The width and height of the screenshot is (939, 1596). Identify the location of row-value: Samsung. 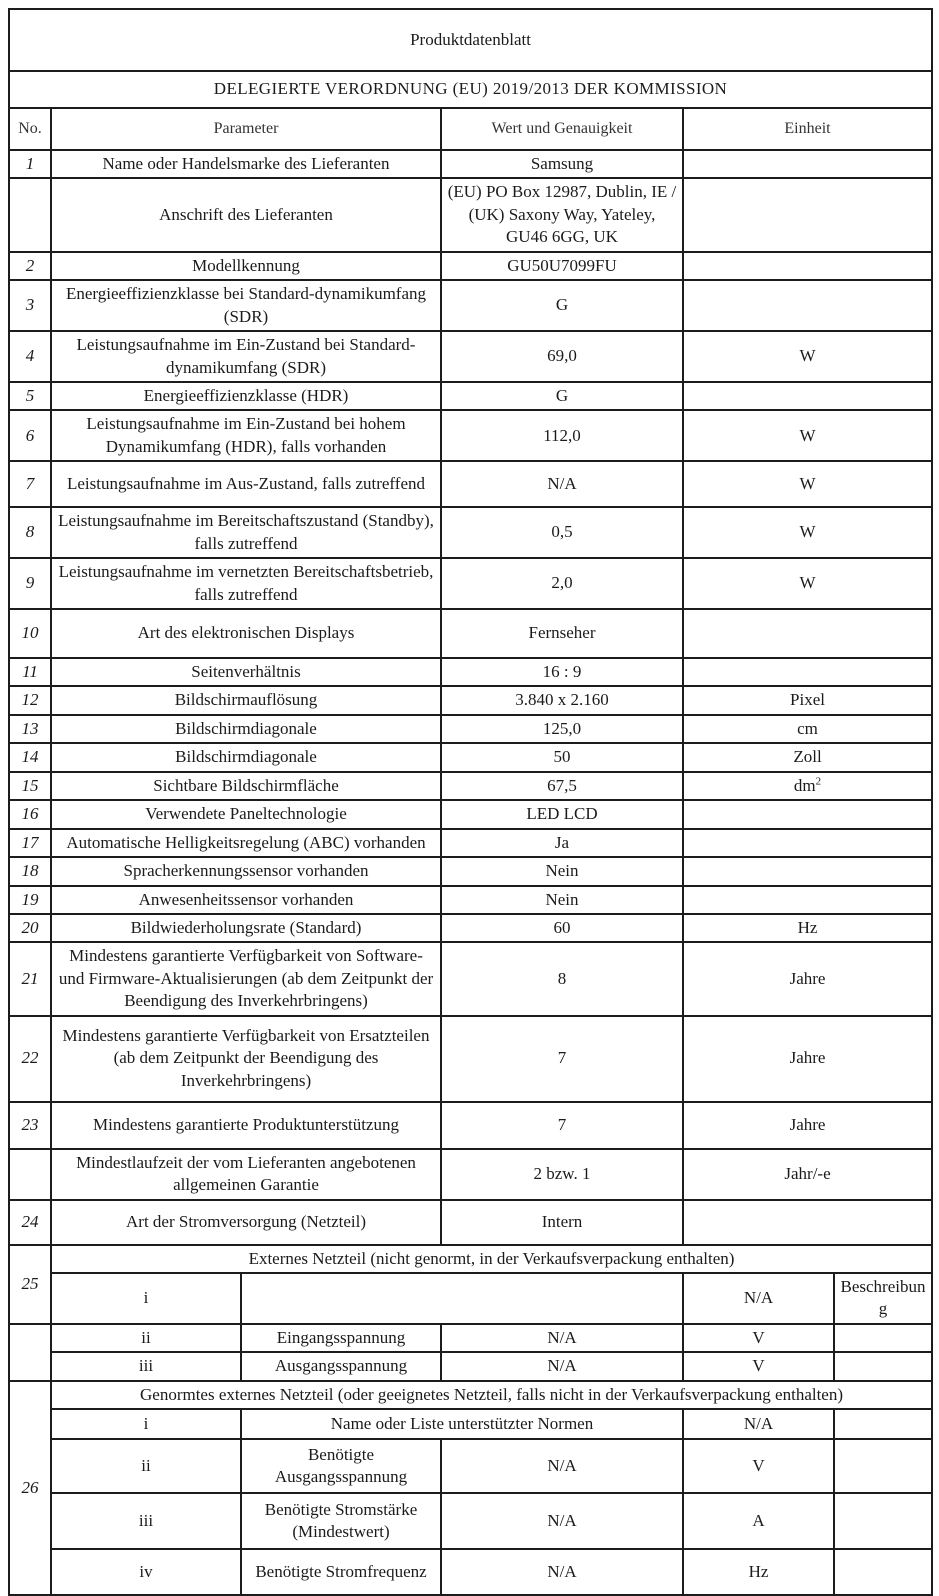
(562, 164).